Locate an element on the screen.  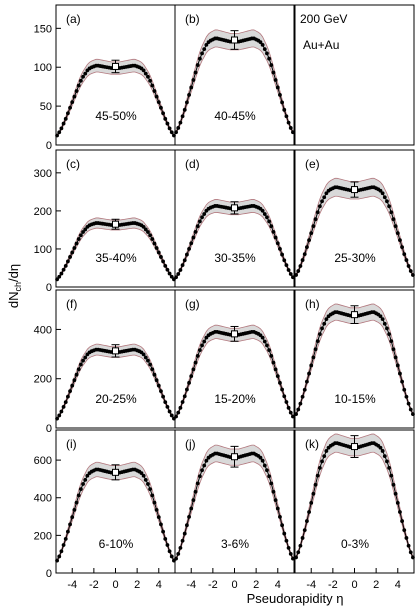
x-tick-label-c2-3: 2 is located at coordinates (376, 585).